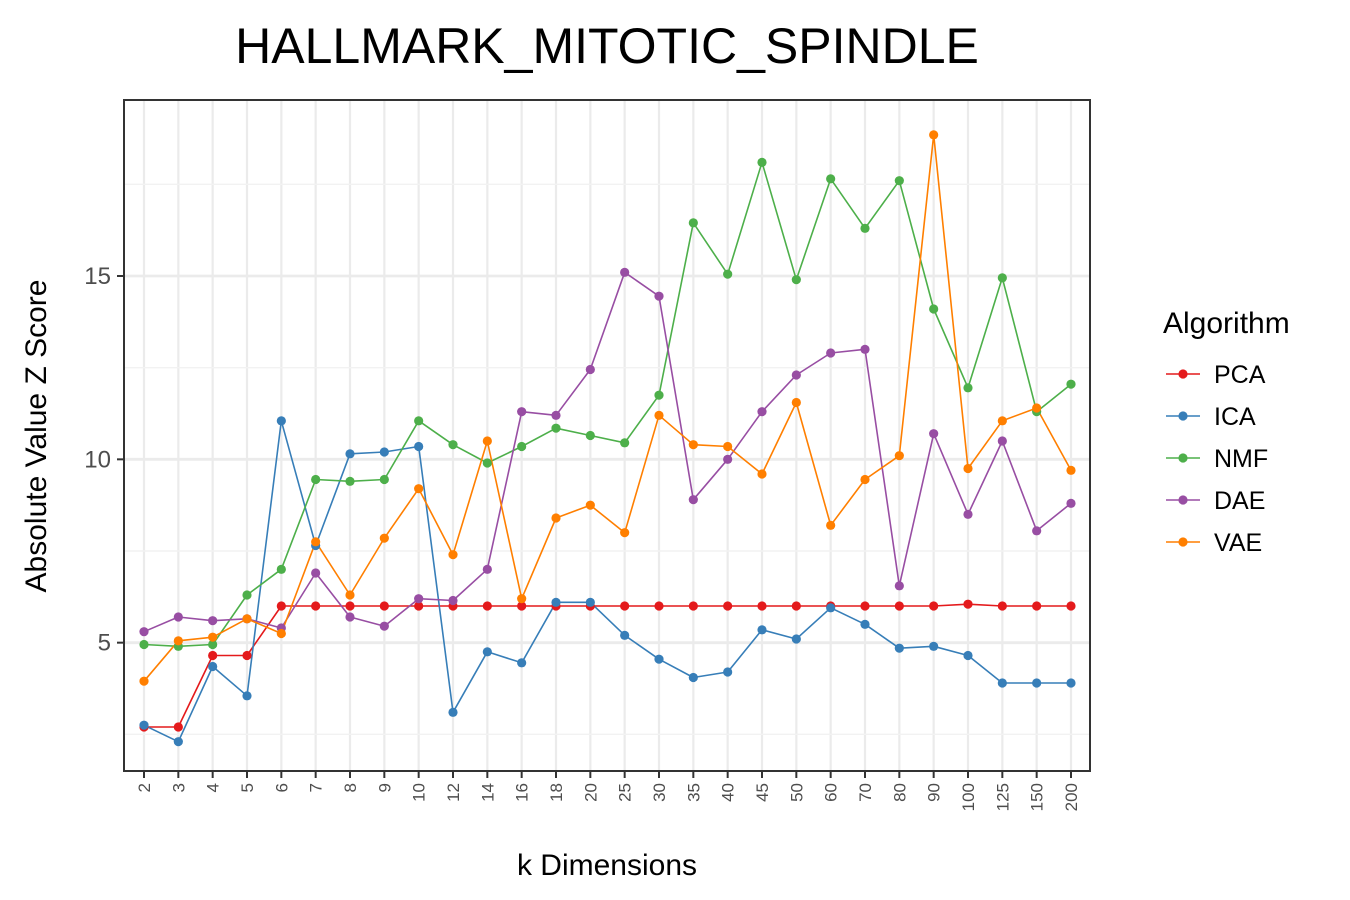  I want to click on y-tick-label: 15, so click(97, 276).